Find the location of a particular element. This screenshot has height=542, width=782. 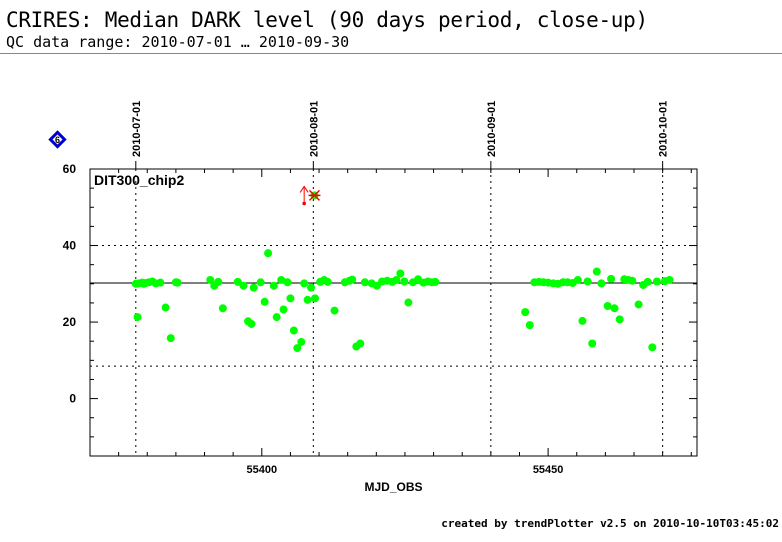

badge-label: 6 is located at coordinates (57, 140).